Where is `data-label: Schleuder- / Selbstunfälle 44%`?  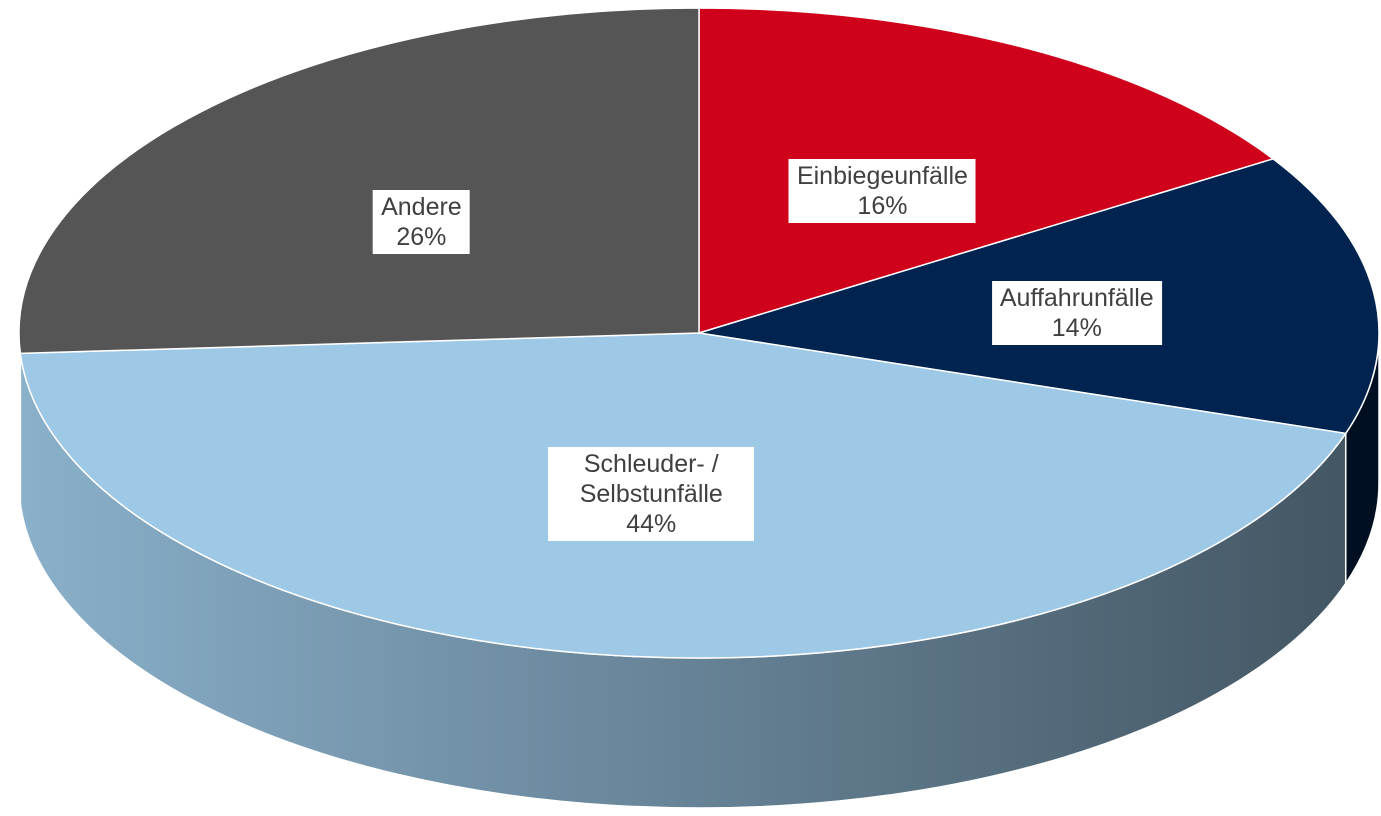
data-label: Schleuder- / Selbstunfälle 44% is located at coordinates (651, 494).